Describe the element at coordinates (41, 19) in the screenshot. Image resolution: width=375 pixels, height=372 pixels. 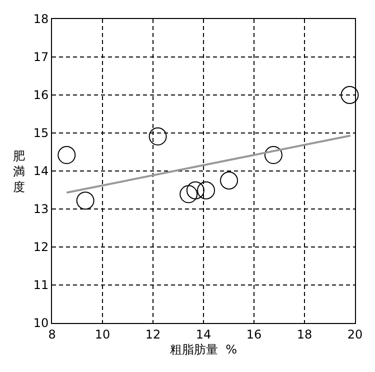
I see `y-tick-label: 18` at that location.